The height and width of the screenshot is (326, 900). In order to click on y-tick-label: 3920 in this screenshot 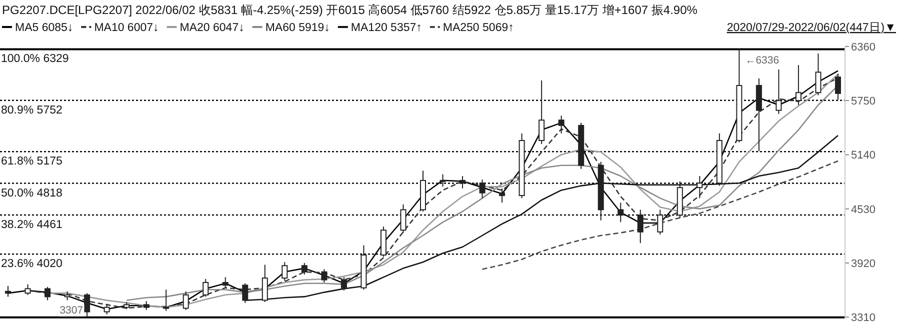, I will do `click(863, 264)`.